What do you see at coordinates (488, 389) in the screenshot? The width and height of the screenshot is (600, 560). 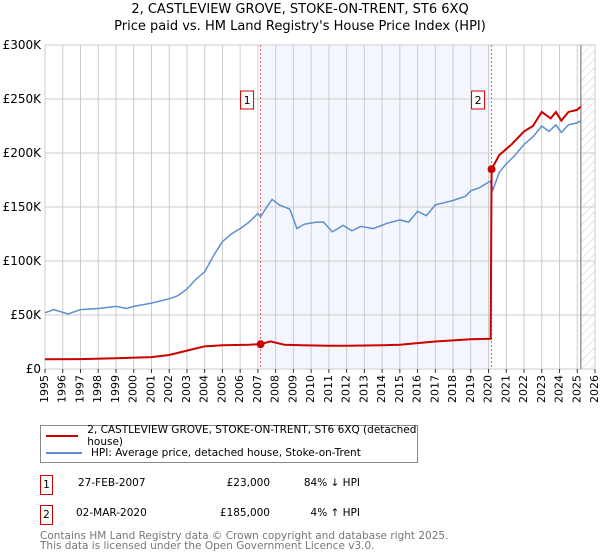 I see `x-tick-label: 2020` at bounding box center [488, 389].